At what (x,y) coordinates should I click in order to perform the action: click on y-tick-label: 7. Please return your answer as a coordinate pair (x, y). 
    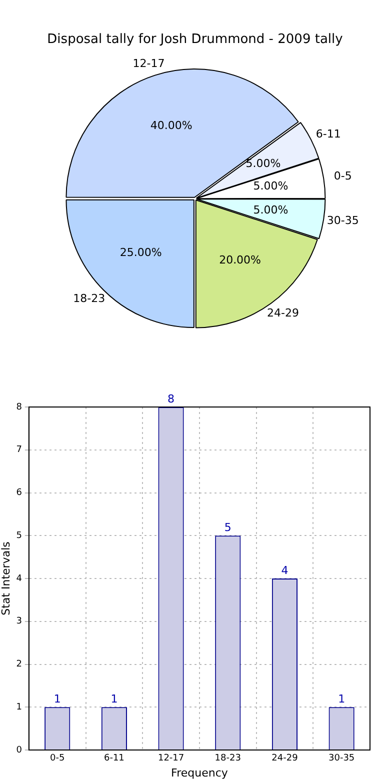
    Looking at the image, I should click on (19, 450).